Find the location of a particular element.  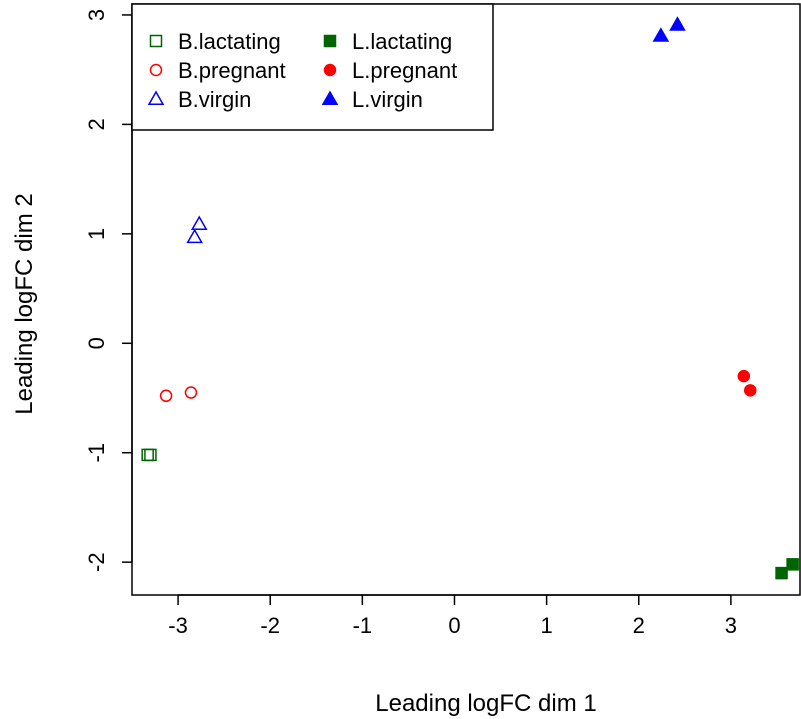

x-tick-label: 1 is located at coordinates (546, 625).